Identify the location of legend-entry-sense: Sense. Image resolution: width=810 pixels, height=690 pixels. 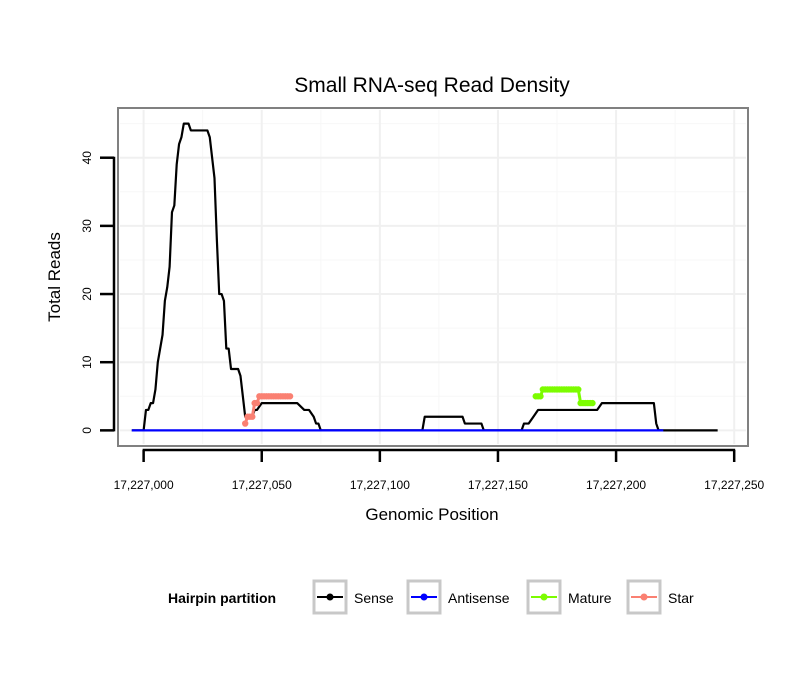
(353, 597).